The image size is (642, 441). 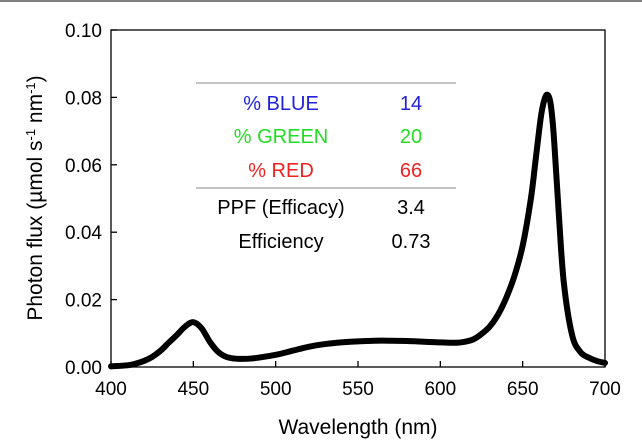 What do you see at coordinates (83, 166) in the screenshot?
I see `y-tick-label: 0.06` at bounding box center [83, 166].